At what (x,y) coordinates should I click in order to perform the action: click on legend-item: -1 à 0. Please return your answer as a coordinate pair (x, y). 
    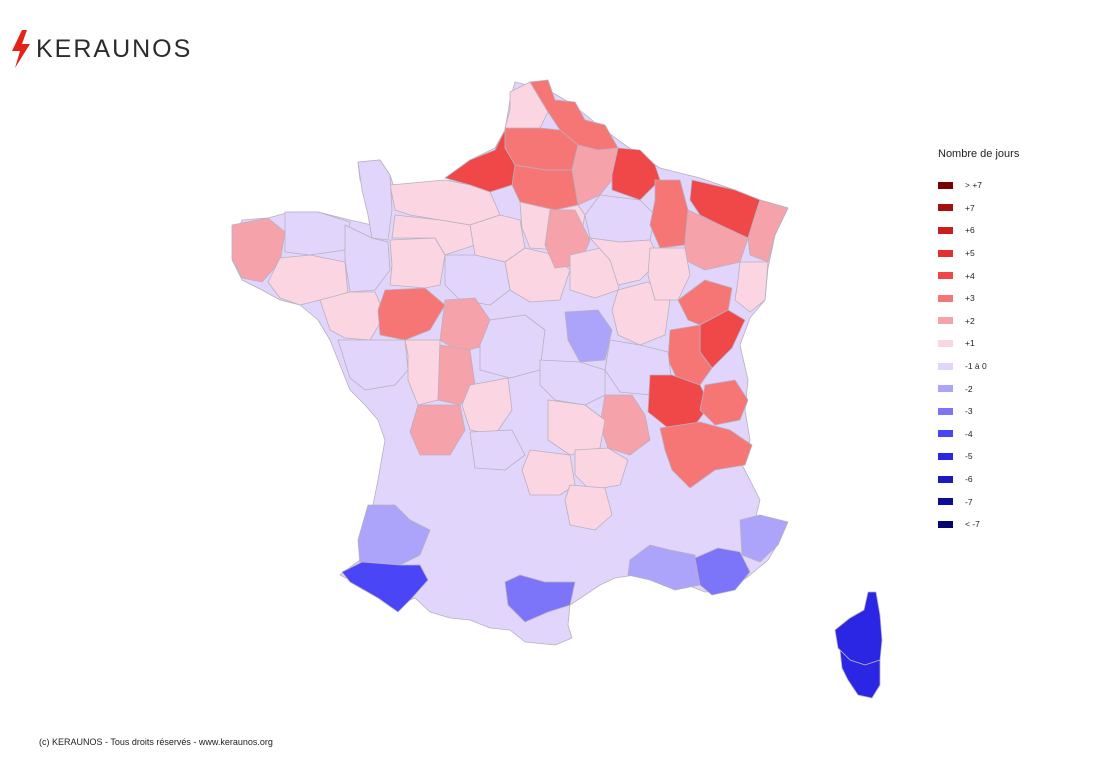
    Looking at the image, I should click on (978, 366).